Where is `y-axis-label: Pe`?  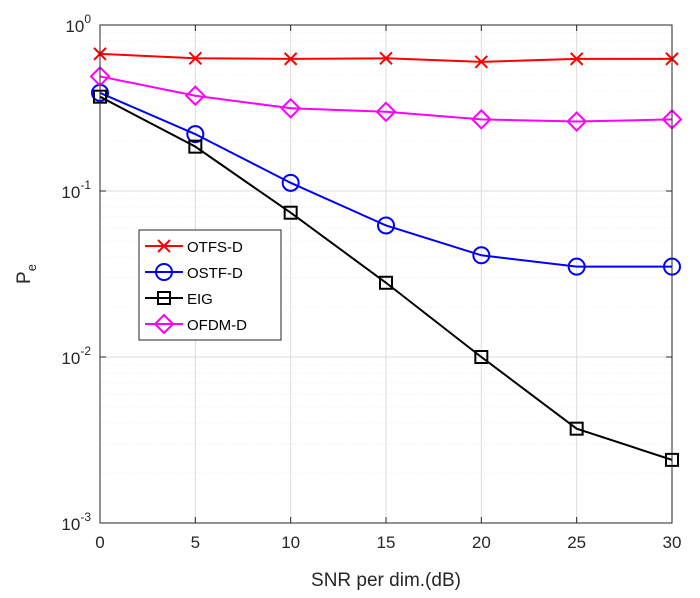
y-axis-label: Pe is located at coordinates (26, 274).